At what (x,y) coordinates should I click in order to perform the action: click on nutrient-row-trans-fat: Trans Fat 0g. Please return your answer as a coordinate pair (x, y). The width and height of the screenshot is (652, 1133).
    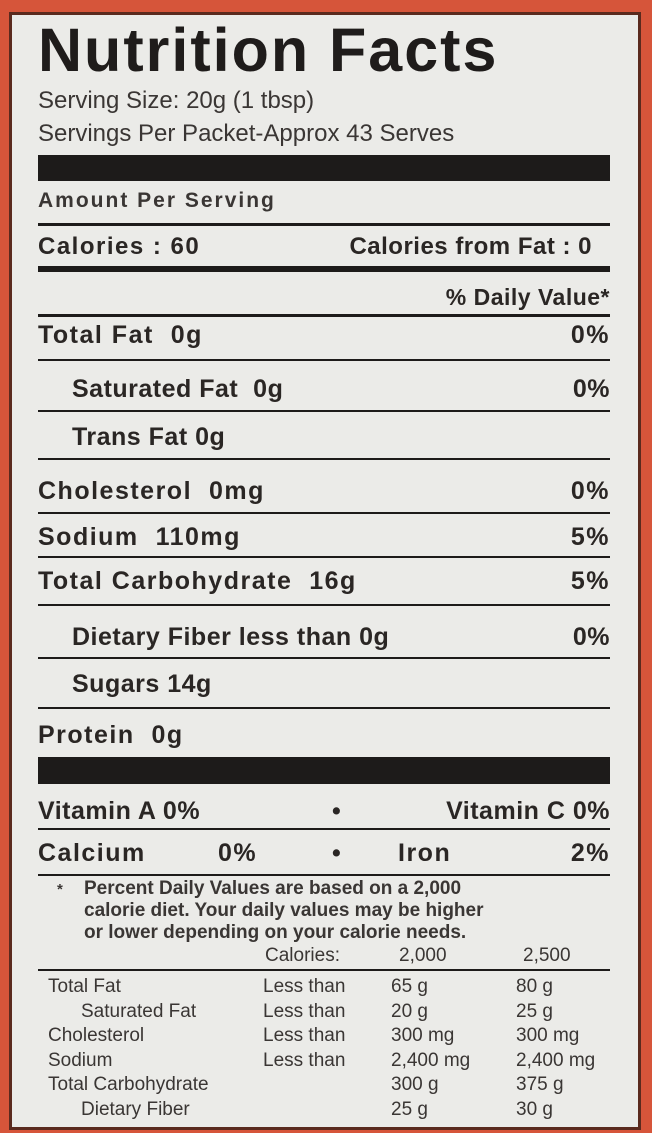
    Looking at the image, I should click on (324, 437).